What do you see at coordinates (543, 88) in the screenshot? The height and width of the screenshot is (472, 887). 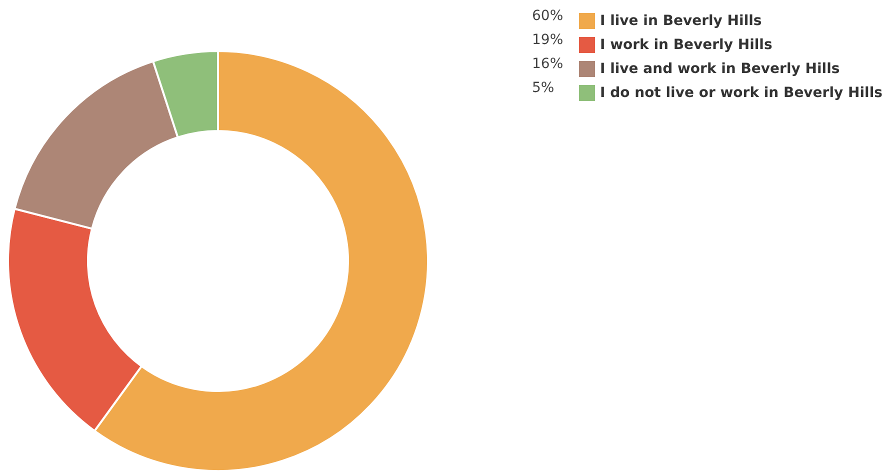 I see `data-label: 5%` at bounding box center [543, 88].